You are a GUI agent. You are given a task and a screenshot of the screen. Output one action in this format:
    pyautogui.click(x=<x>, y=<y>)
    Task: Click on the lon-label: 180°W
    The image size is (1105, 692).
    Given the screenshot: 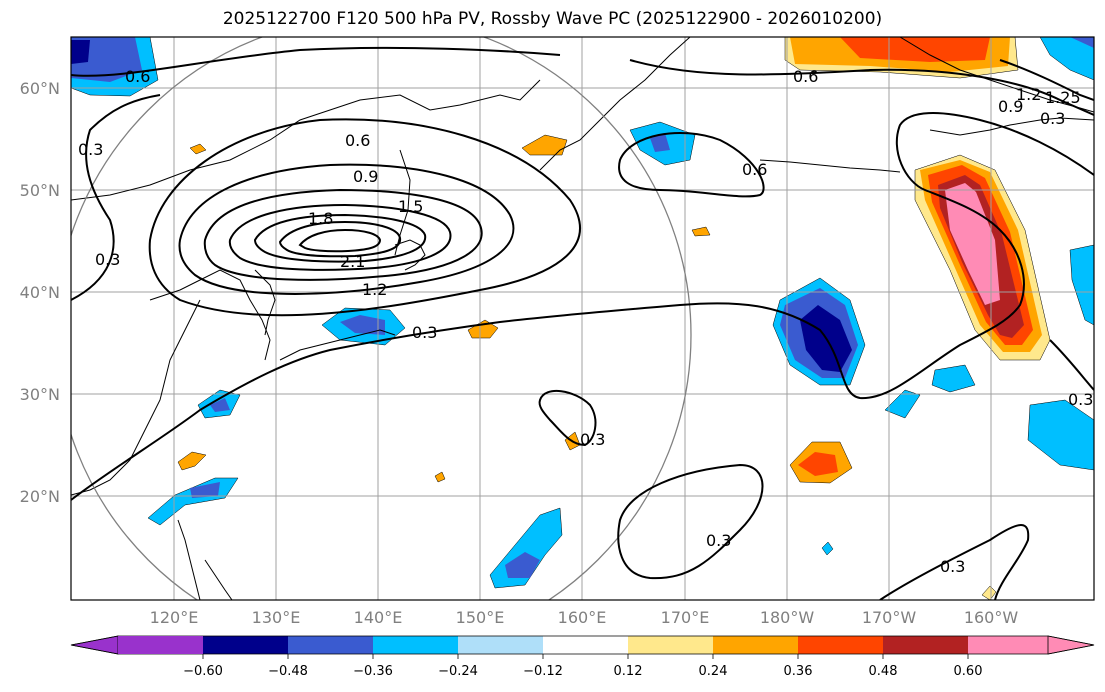 What is the action you would take?
    pyautogui.click(x=787, y=617)
    